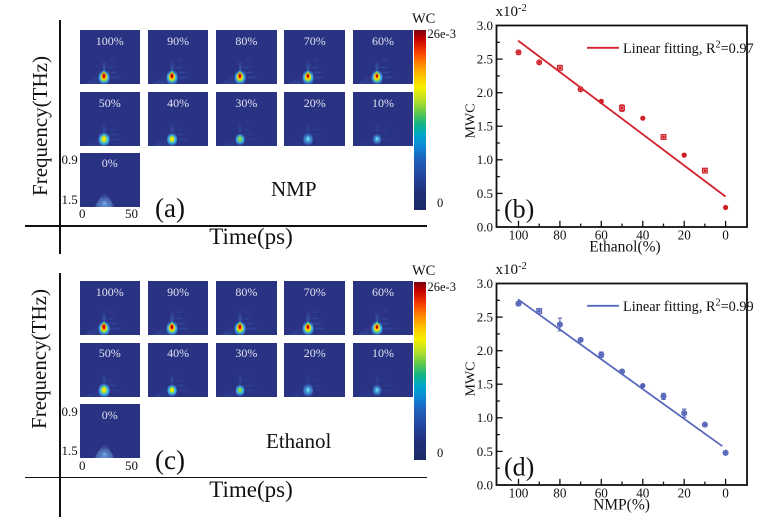 This screenshot has height=517, width=776. Describe the element at coordinates (624, 247) in the screenshot. I see `svg-text: Ethanol(%)` at that location.